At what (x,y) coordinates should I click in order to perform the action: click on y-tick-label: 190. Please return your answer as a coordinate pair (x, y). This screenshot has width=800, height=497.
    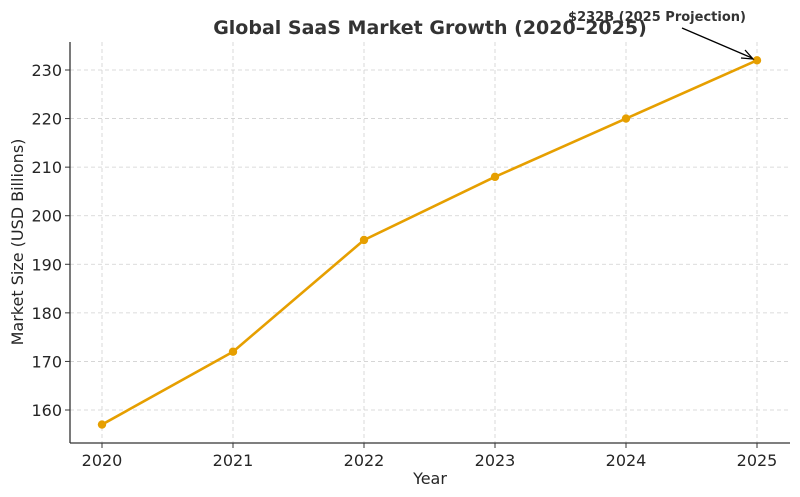
    Looking at the image, I should click on (46, 264).